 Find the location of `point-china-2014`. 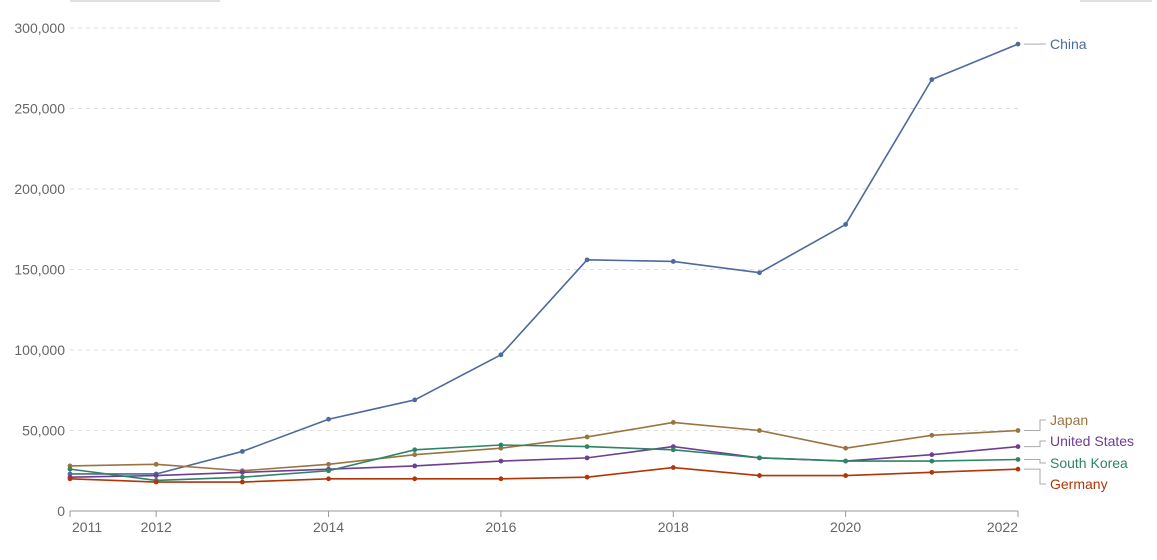

point-china-2014 is located at coordinates (328, 419).